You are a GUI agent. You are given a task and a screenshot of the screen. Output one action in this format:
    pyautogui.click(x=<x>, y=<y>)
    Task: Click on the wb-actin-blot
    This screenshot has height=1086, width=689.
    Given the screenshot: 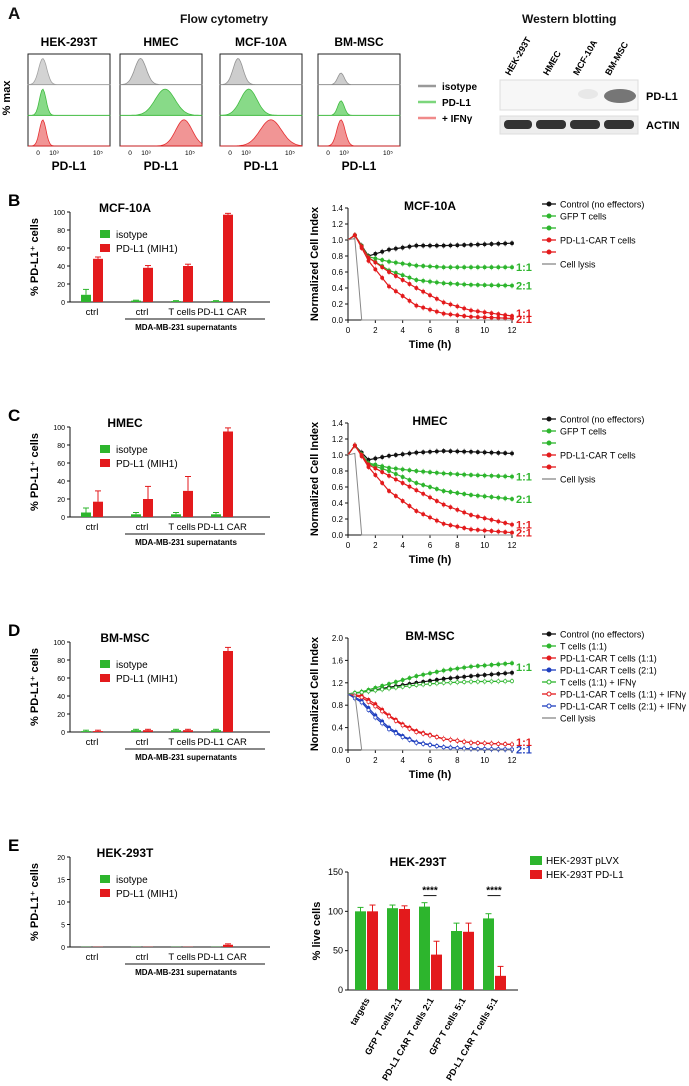 What is the action you would take?
    pyautogui.click(x=569, y=125)
    